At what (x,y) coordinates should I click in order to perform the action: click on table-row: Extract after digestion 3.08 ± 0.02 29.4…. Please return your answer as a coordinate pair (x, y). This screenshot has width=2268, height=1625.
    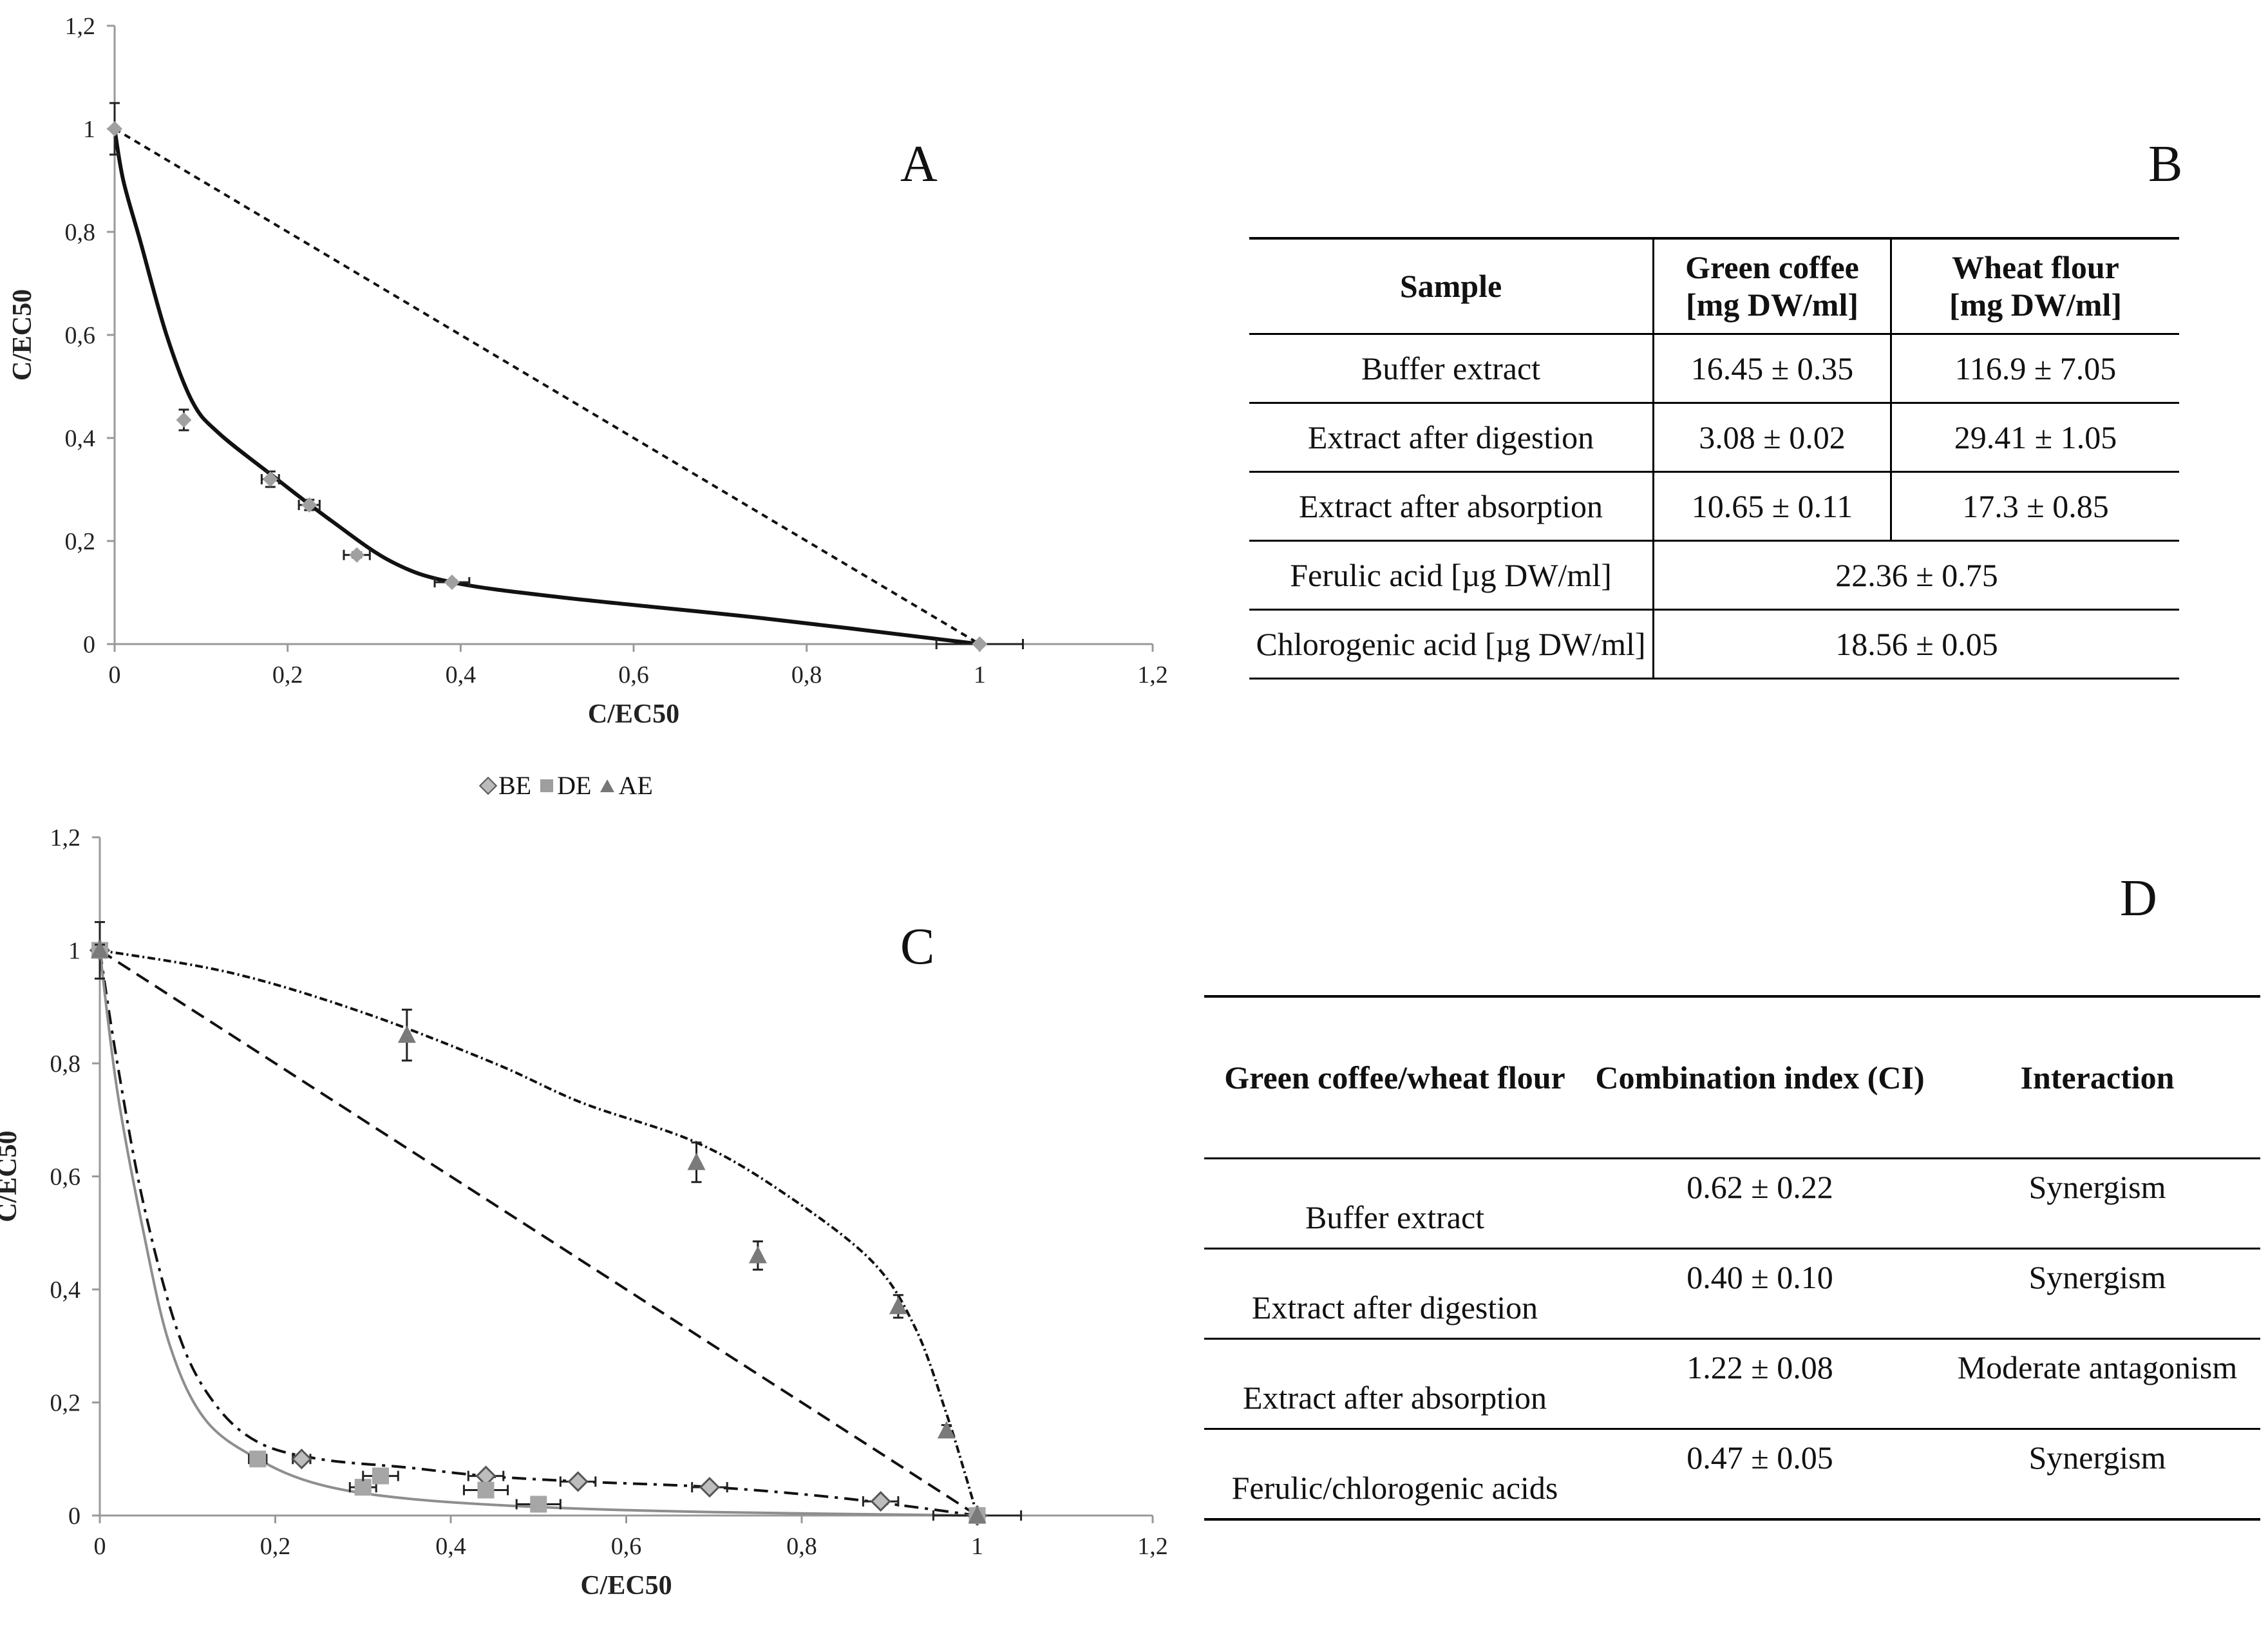
    Looking at the image, I should click on (1714, 438).